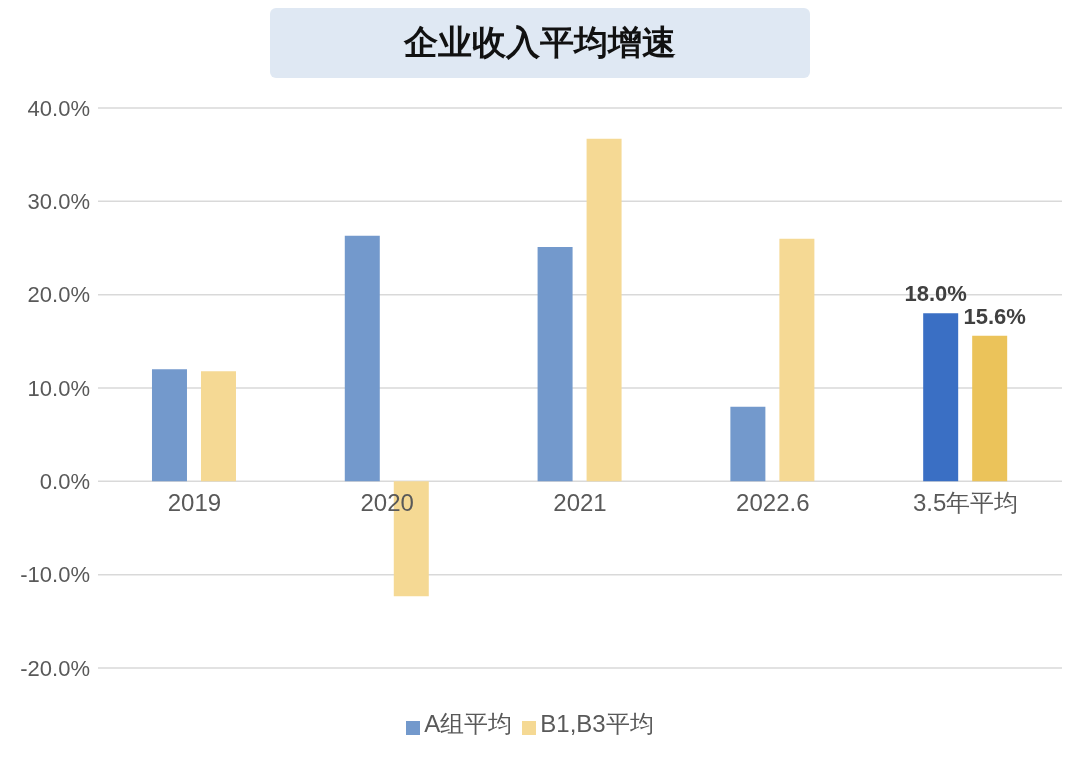 This screenshot has width=1080, height=777. Describe the element at coordinates (55, 668) in the screenshot. I see `y-tick-label: -20.0%` at that location.